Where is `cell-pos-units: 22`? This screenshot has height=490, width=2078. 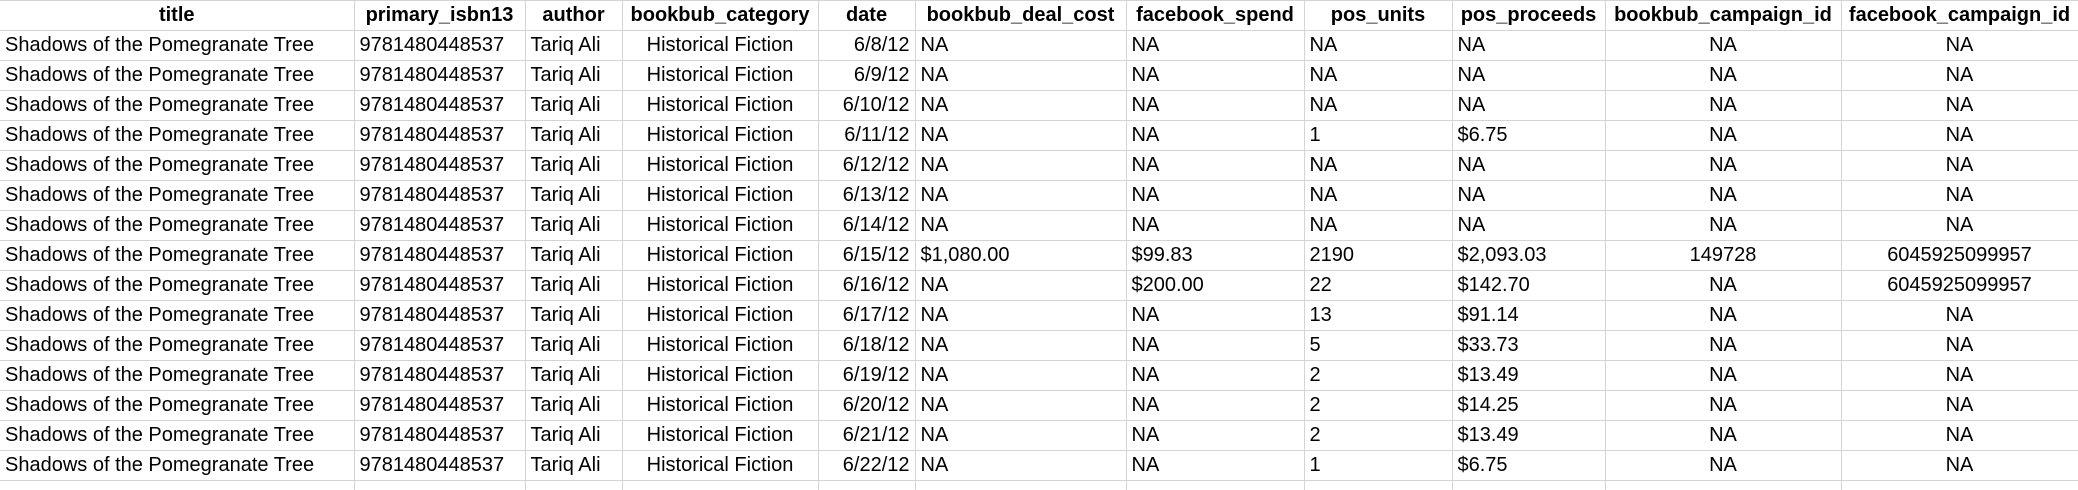 cell-pos-units: 22 is located at coordinates (1378, 285).